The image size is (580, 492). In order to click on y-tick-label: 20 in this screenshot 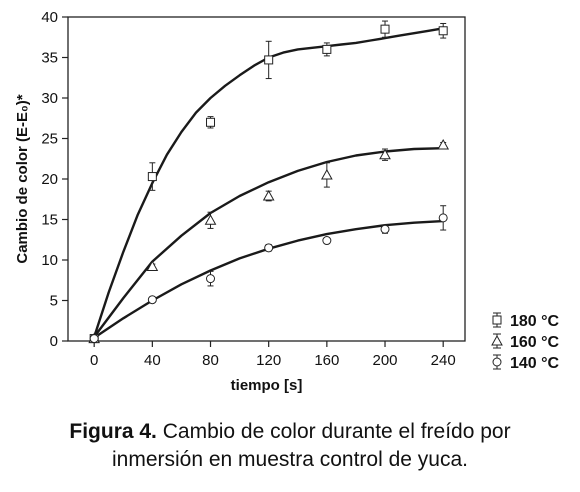, I will do `click(49, 179)`.